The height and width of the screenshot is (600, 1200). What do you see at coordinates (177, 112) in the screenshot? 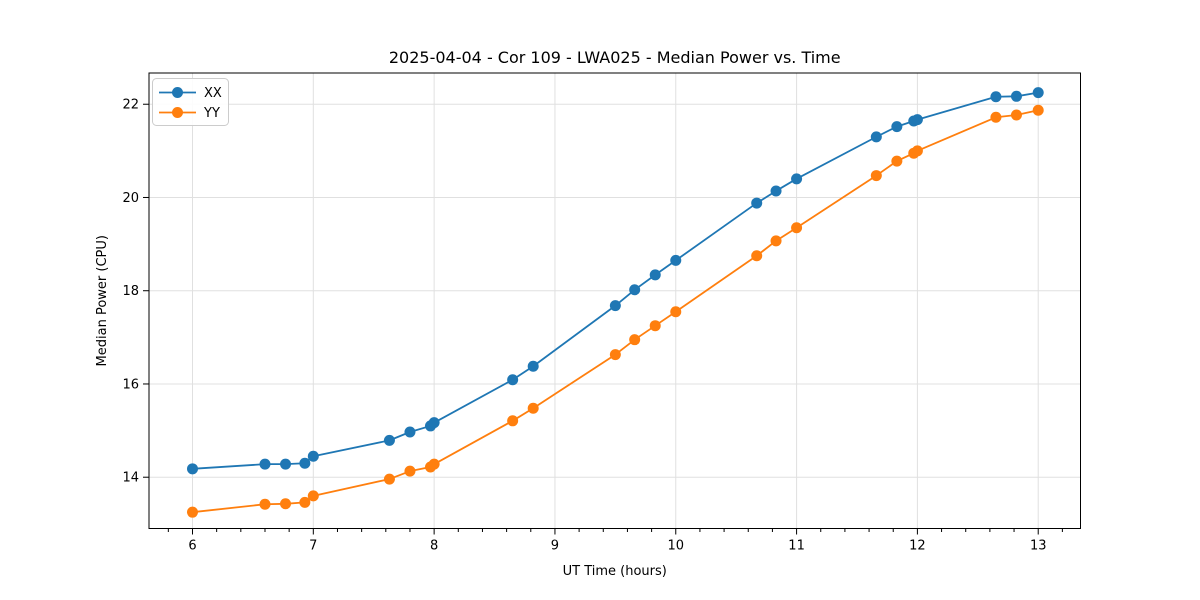
I see `legend-marker-yy` at bounding box center [177, 112].